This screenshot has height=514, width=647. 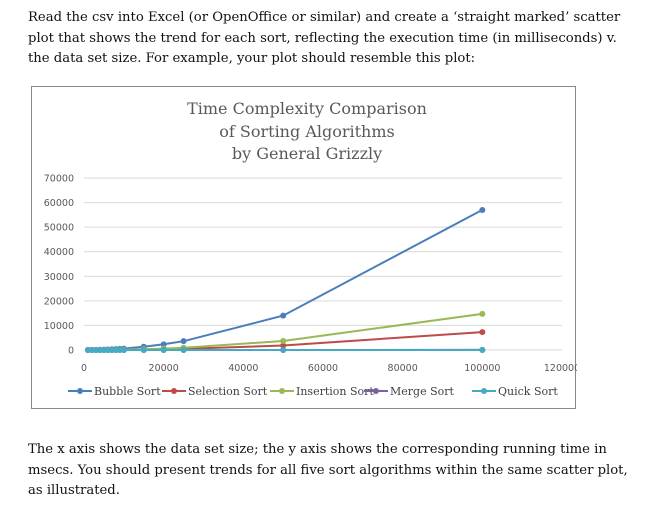 What do you see at coordinates (84, 368) in the screenshot?
I see `x-tick-label: 0` at bounding box center [84, 368].